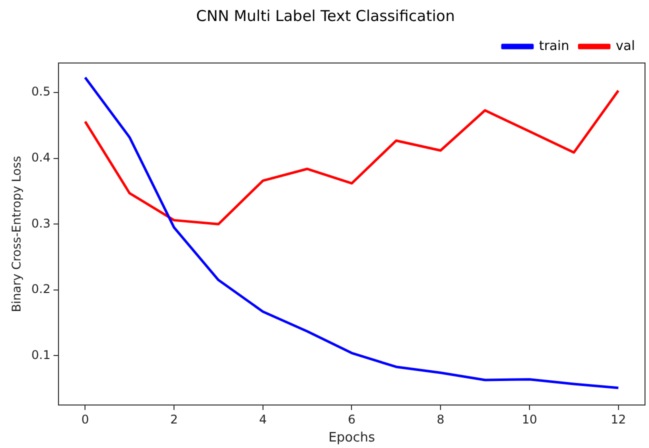  What do you see at coordinates (440, 419) in the screenshot?
I see `x-tick-label: 8` at bounding box center [440, 419].